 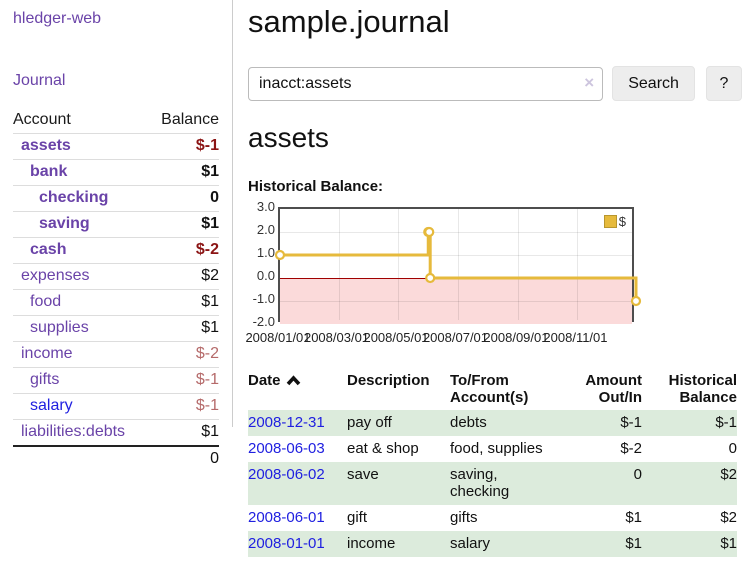 What do you see at coordinates (349, 21) in the screenshot?
I see `page-title: sample.journal` at bounding box center [349, 21].